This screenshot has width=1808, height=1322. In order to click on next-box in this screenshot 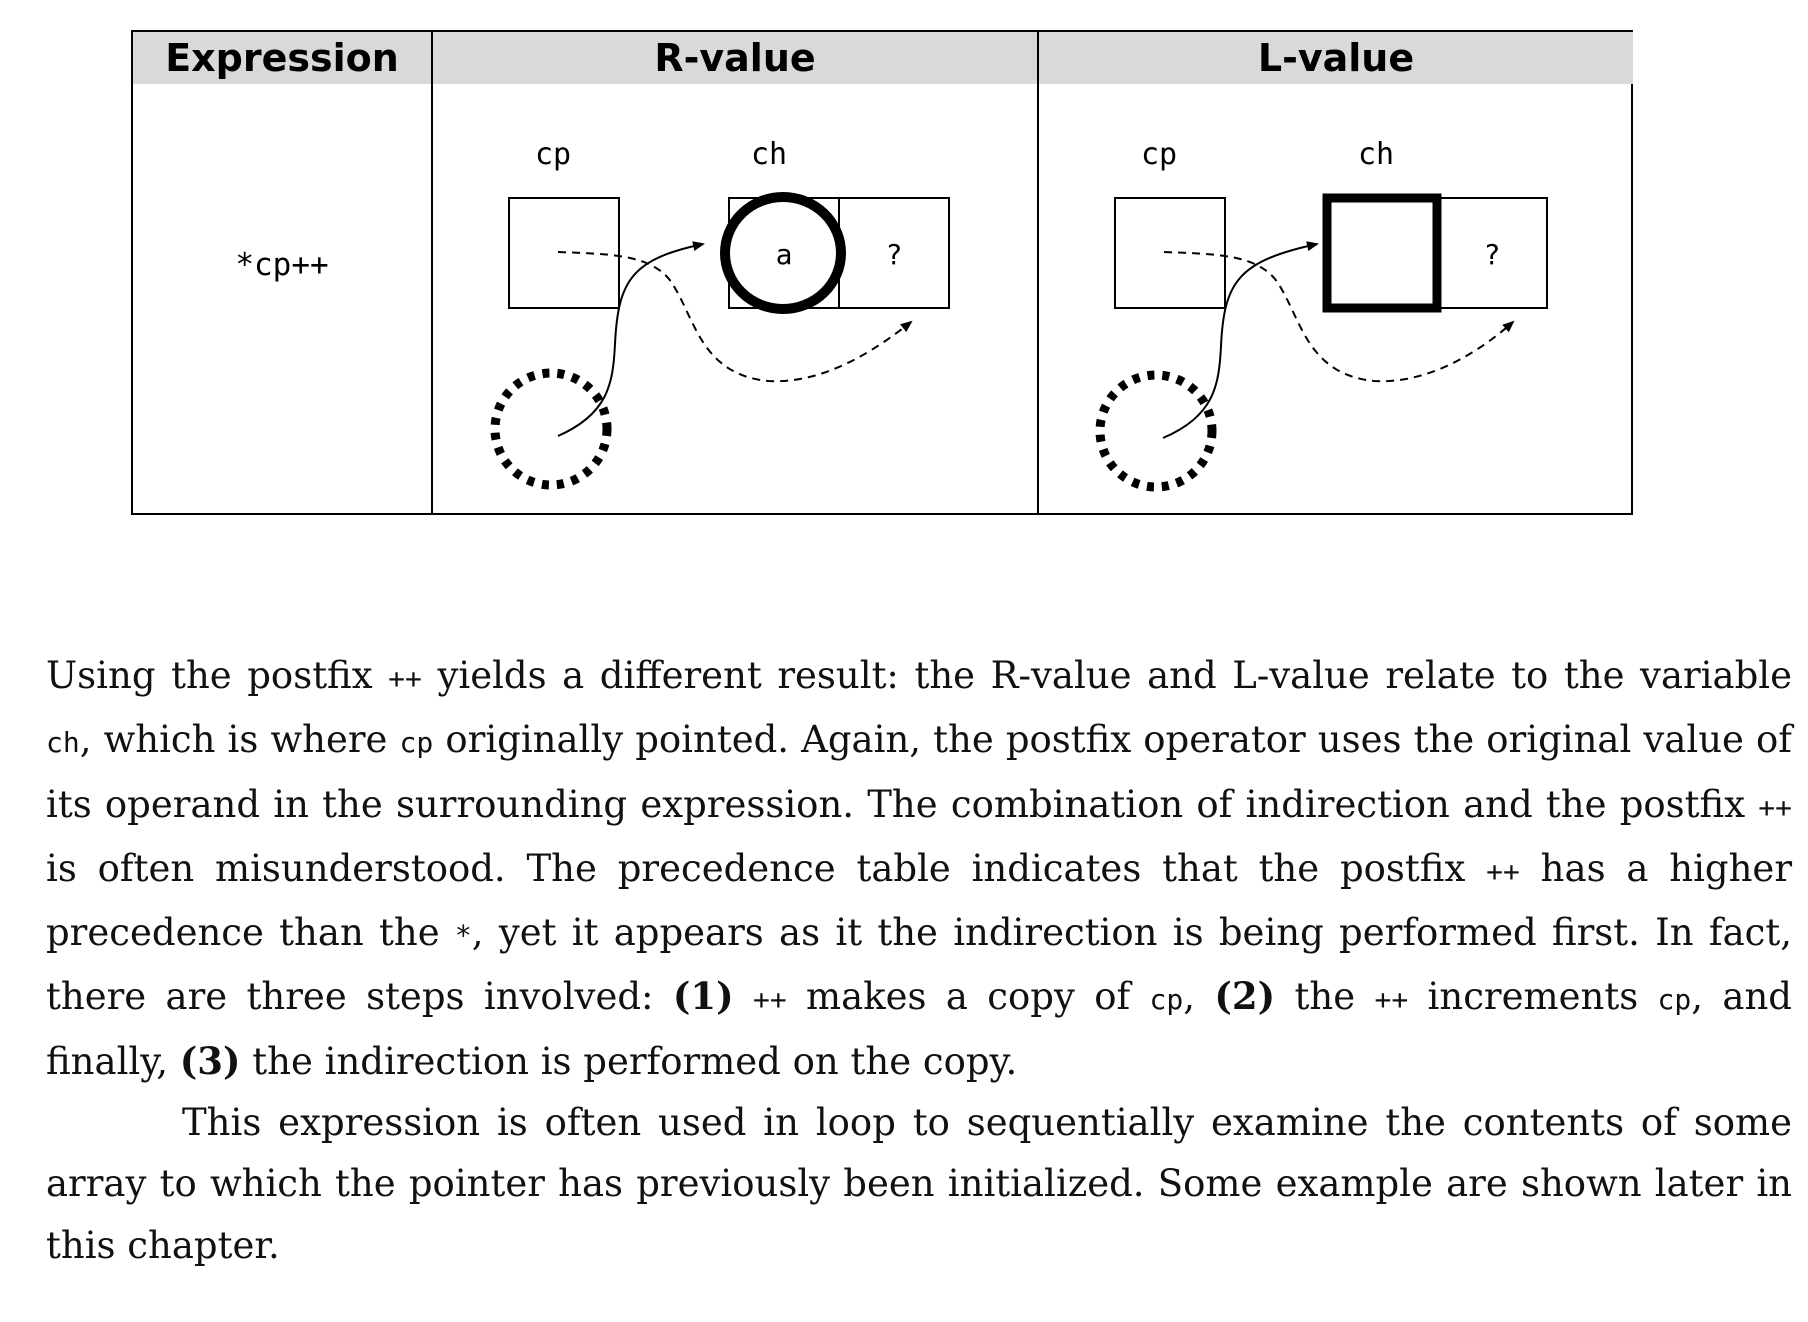, I will do `click(1492, 253)`.